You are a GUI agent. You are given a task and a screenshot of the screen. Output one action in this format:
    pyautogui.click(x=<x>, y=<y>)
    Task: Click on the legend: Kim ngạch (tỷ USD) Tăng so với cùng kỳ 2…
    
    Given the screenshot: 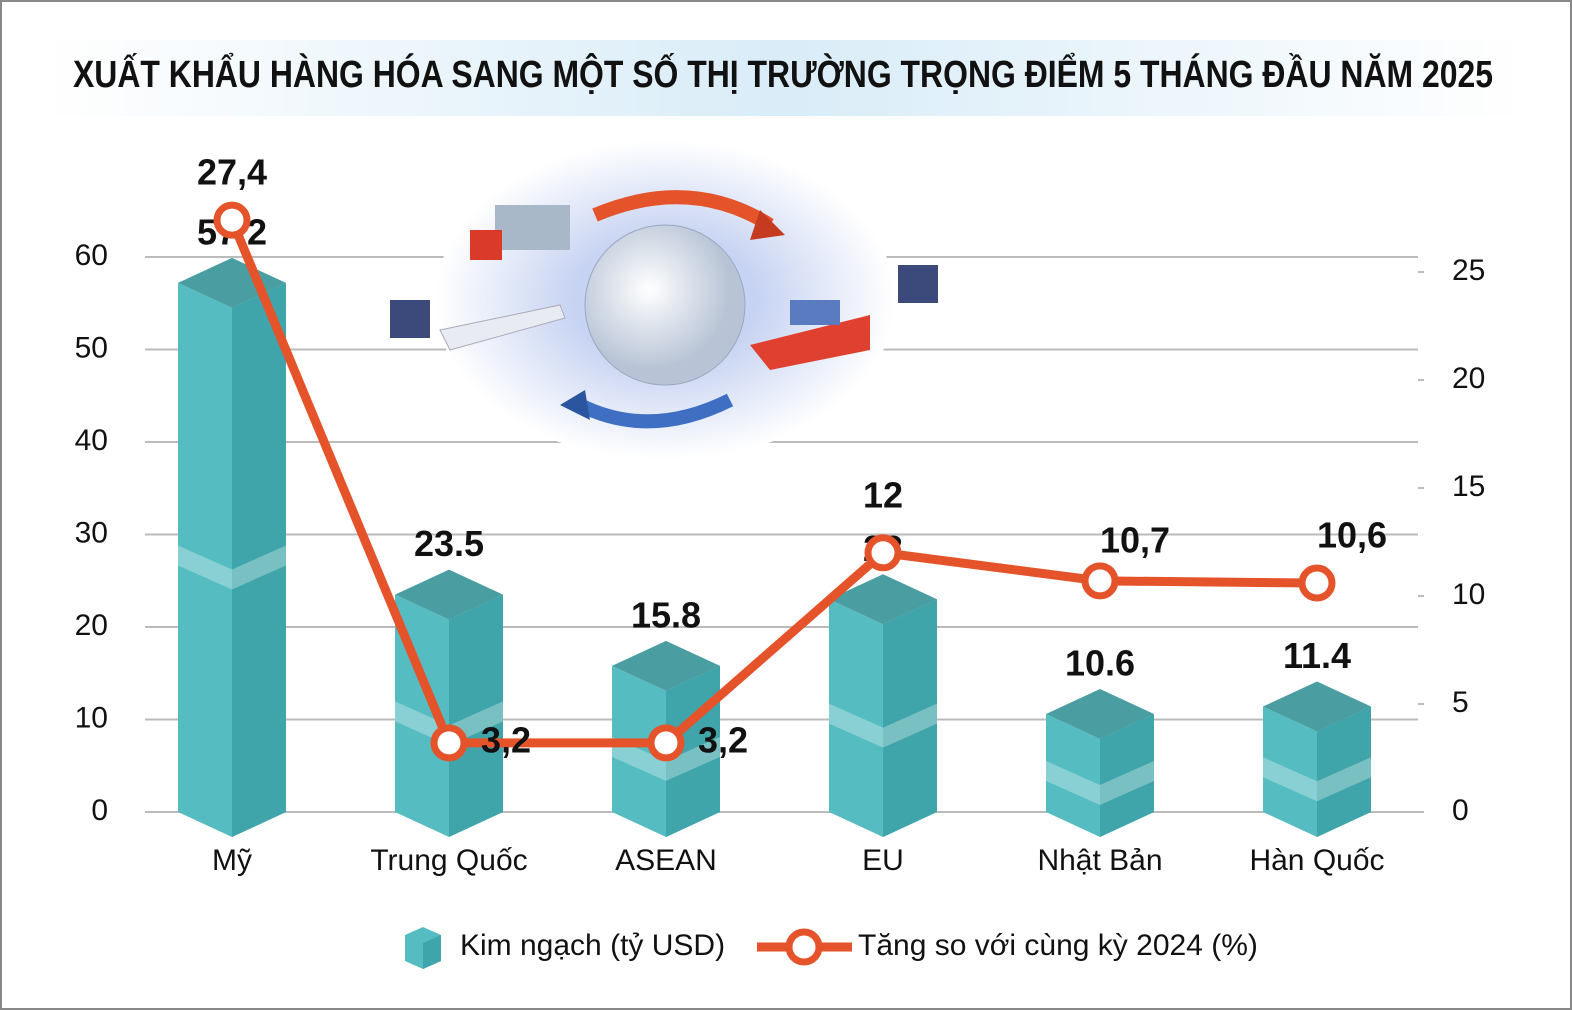 What is the action you would take?
    pyautogui.click(x=831, y=948)
    